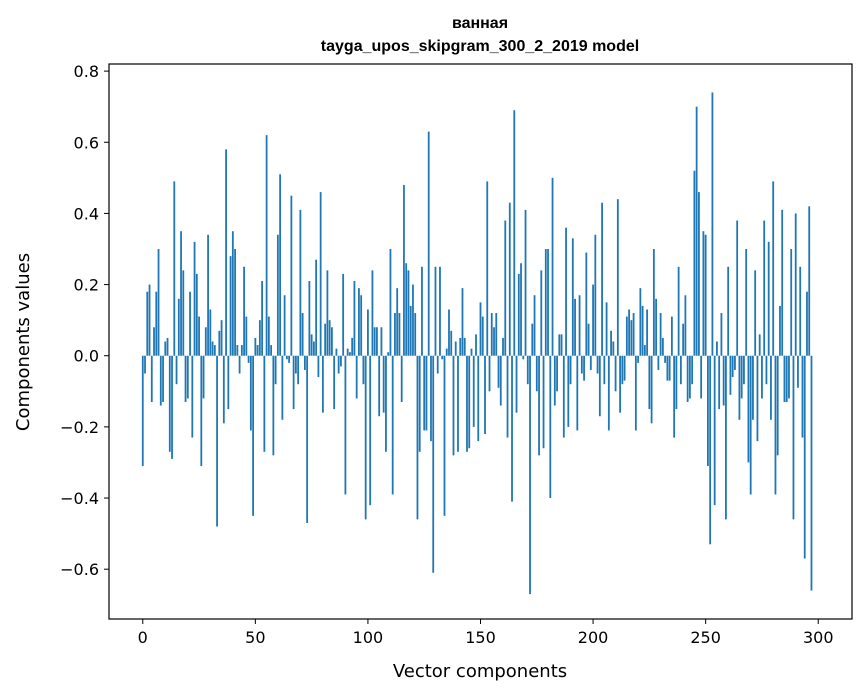  Describe the element at coordinates (480, 637) in the screenshot. I see `x-tick-label: 150` at that location.